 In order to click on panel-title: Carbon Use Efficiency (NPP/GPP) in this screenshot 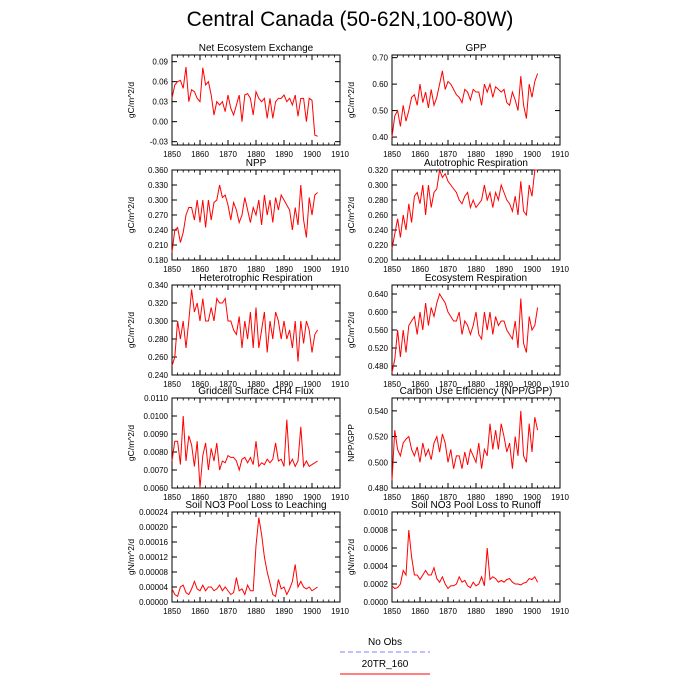, I will do `click(476, 391)`.